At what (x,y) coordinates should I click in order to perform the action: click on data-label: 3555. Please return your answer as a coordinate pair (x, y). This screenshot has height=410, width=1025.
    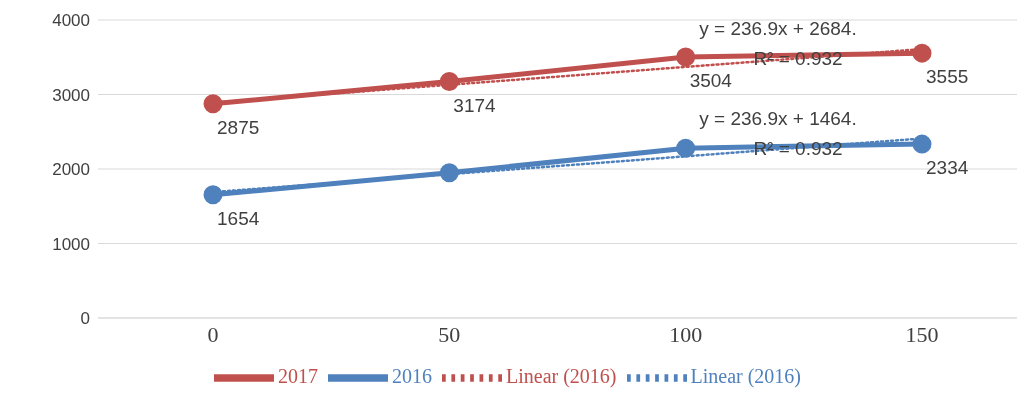
    Looking at the image, I should click on (947, 77).